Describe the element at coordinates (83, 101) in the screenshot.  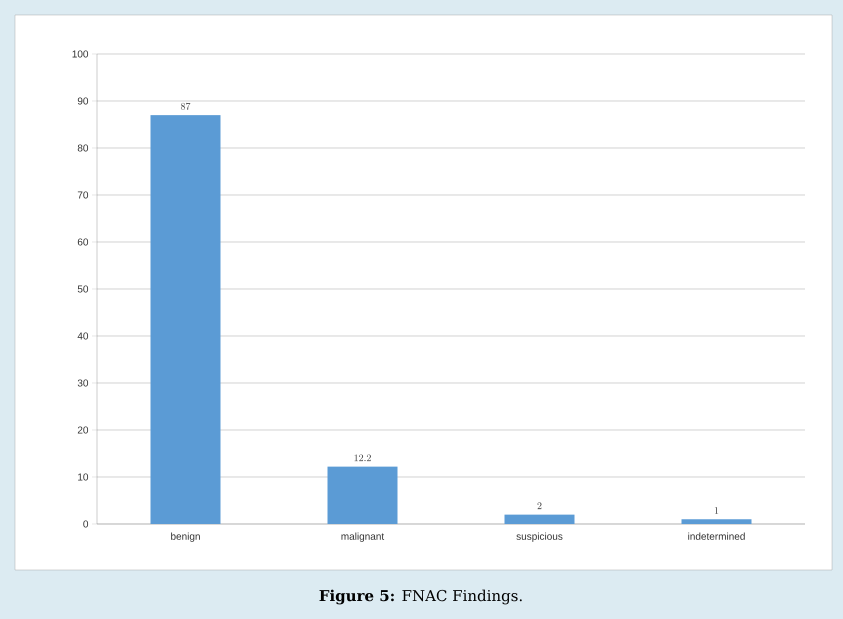
I see `y-tick-label: 90` at that location.